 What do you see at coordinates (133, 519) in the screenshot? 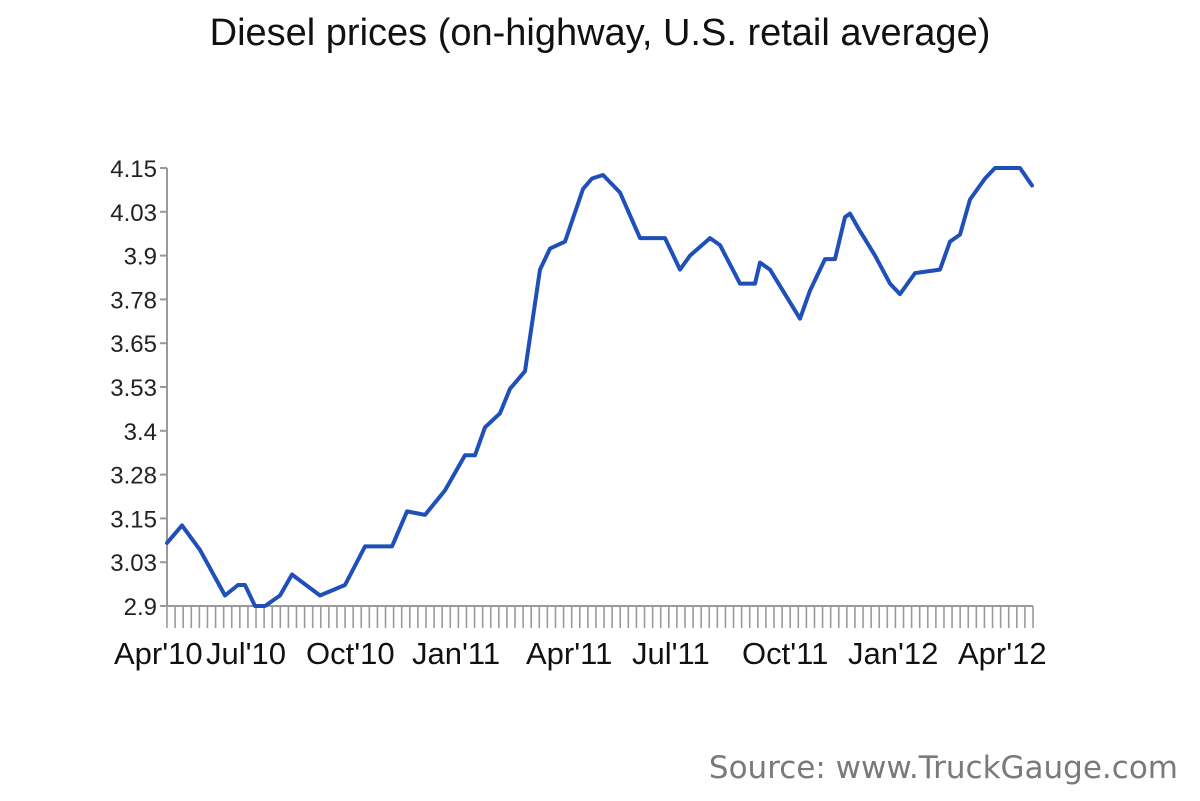
I see `y-tick-label: 3.15` at bounding box center [133, 519].